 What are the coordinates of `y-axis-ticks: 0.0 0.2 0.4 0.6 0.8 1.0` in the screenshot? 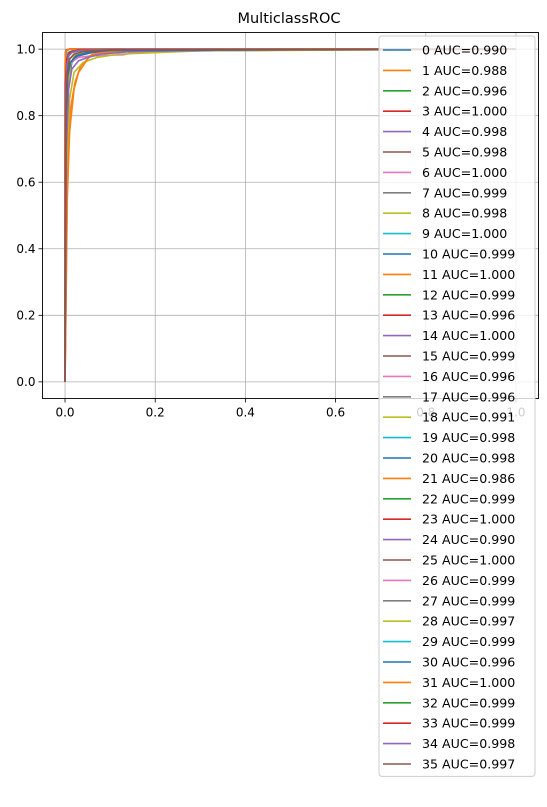 It's located at (29, 215).